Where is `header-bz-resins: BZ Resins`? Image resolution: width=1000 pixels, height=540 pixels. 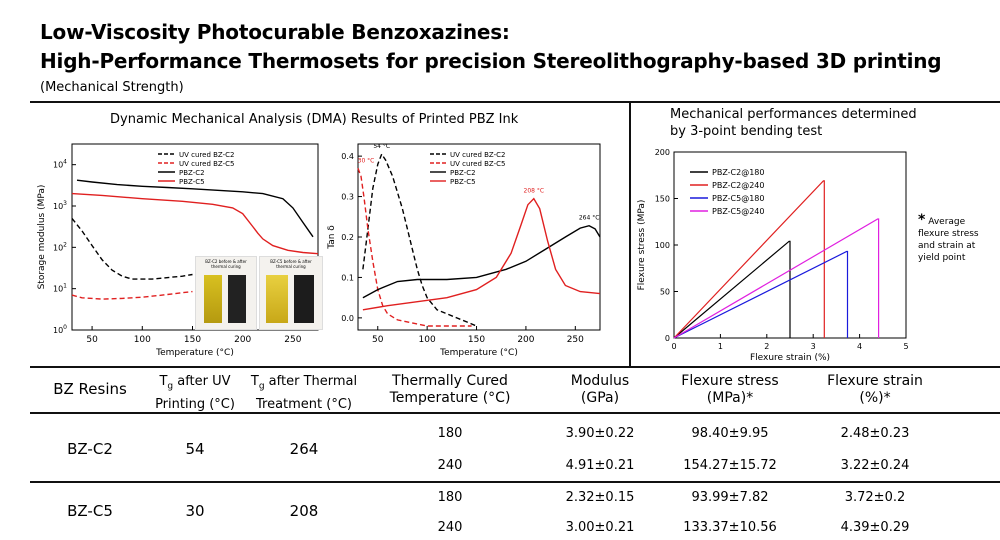 header-bz-resins: BZ Resins is located at coordinates (90, 389).